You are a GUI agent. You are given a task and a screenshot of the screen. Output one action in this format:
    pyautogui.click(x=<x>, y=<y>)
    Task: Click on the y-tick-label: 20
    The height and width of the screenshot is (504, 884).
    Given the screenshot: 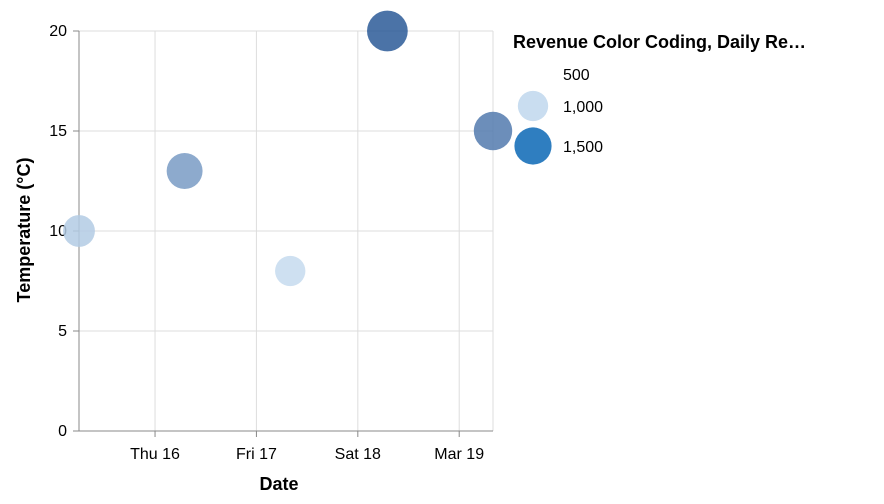 What is the action you would take?
    pyautogui.click(x=58, y=31)
    